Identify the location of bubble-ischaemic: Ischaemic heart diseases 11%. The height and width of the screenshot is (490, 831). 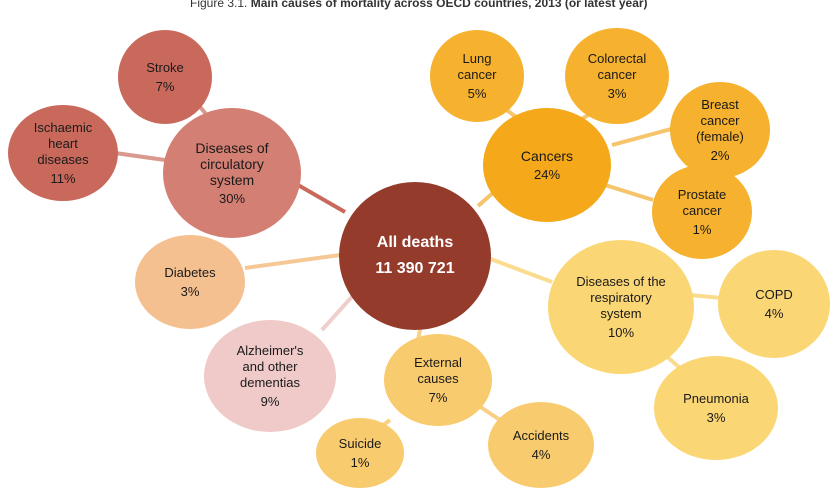
(63, 153).